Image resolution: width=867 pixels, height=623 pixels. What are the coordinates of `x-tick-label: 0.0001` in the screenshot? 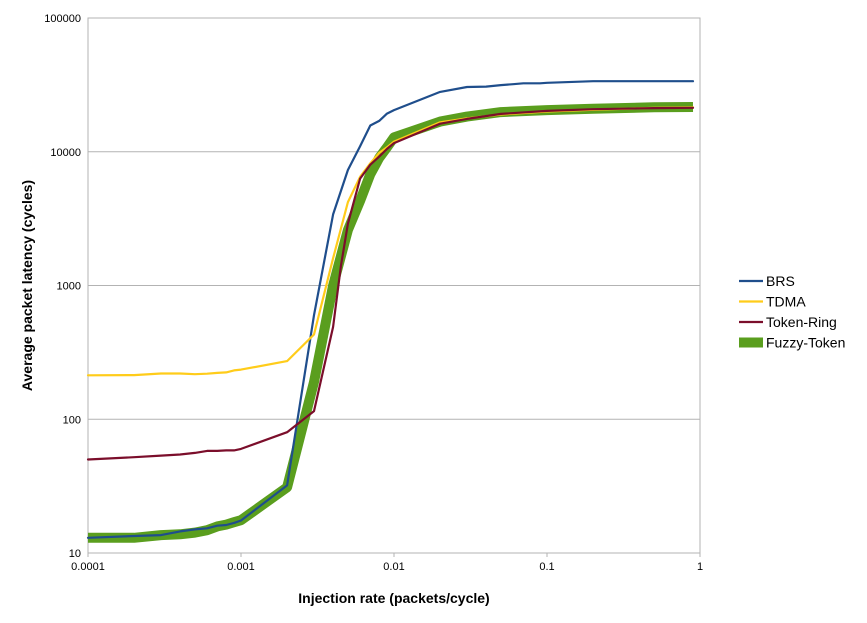 It's located at (88, 567).